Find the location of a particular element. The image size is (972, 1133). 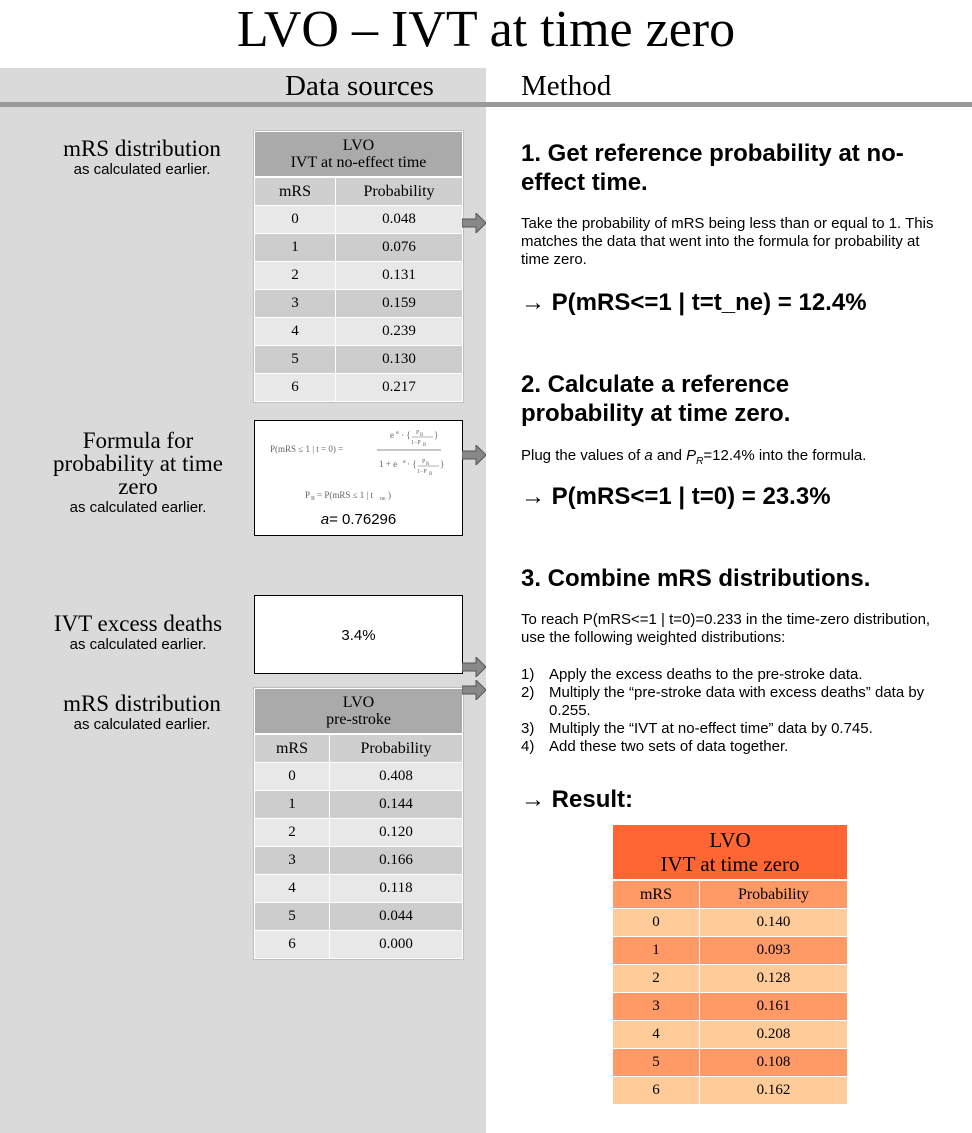

table-caption: LVO pre-stroke is located at coordinates (358, 711).